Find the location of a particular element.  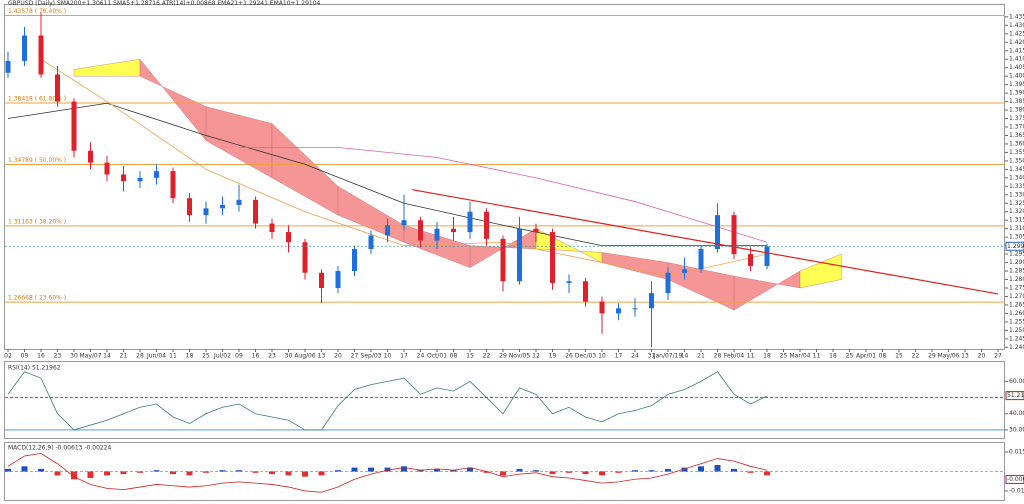

y-tick-label: 1.25000 is located at coordinates (1016, 330).